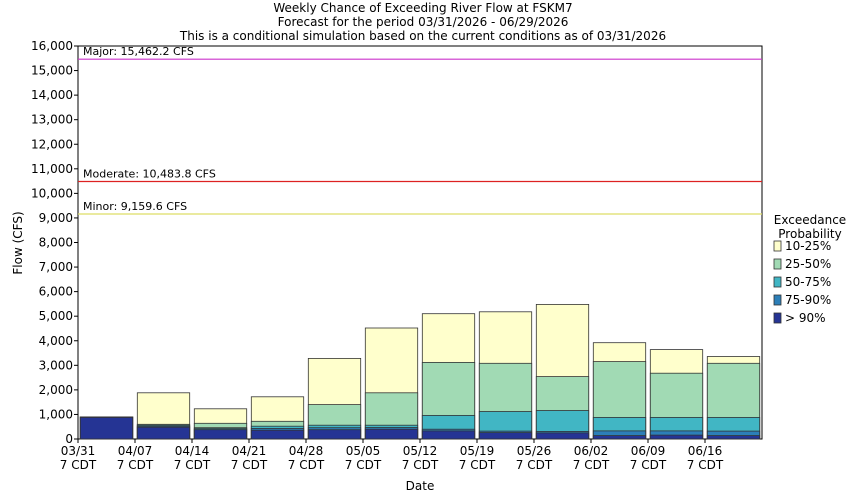  What do you see at coordinates (52, 71) in the screenshot?
I see `y-tick-label: 15,000` at bounding box center [52, 71].